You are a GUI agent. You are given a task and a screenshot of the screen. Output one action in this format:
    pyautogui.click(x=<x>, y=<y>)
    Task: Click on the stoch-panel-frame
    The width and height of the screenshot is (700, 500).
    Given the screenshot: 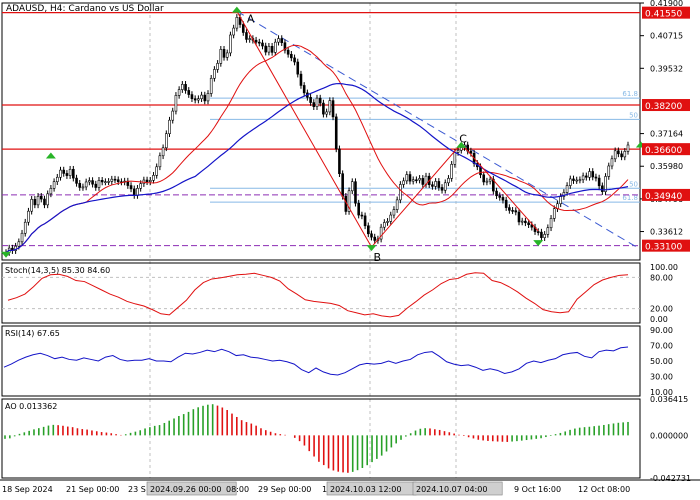 What is the action you would take?
    pyautogui.click(x=321, y=293)
    